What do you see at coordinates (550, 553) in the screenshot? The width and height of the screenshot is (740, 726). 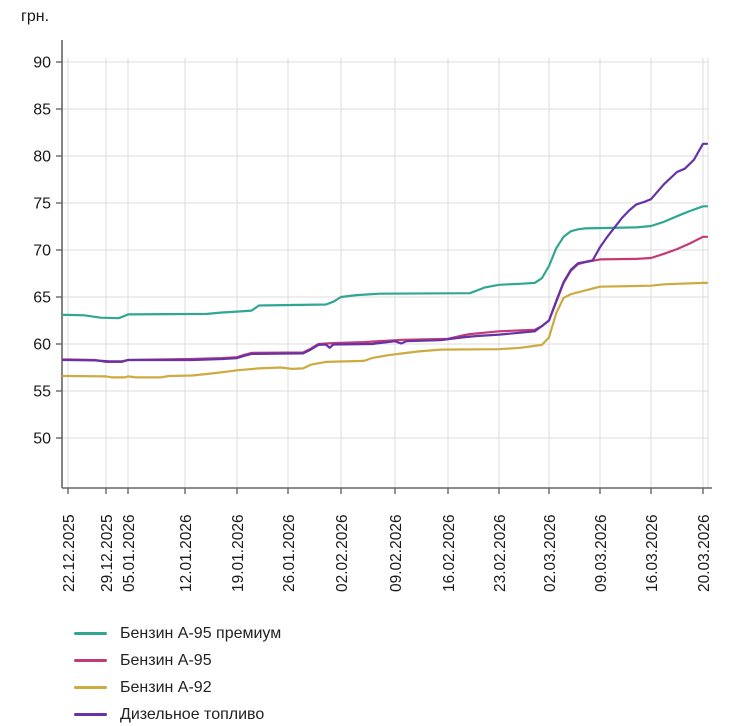 I see `x-tick-label: 02.03.2026` at bounding box center [550, 553].